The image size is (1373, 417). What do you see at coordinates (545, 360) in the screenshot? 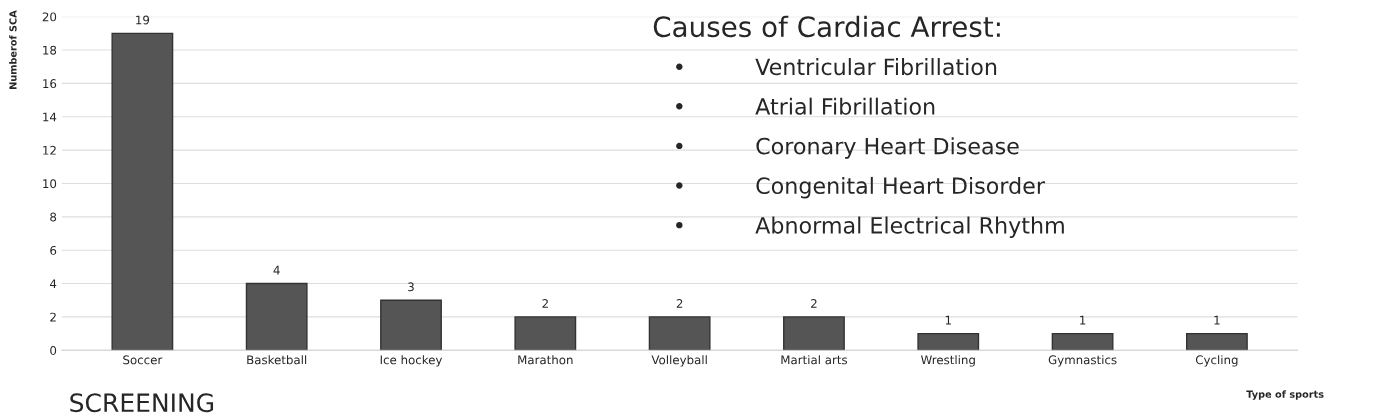
I see `x-tick-label: Marathon` at bounding box center [545, 360].